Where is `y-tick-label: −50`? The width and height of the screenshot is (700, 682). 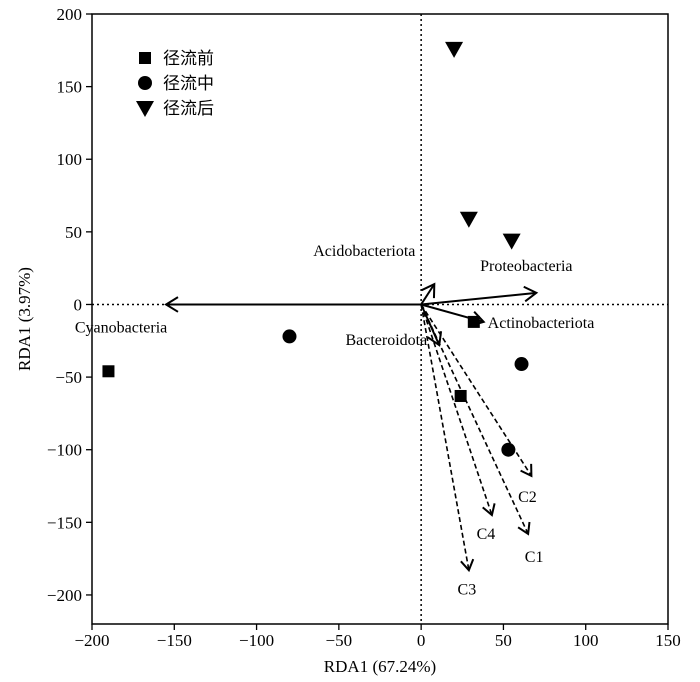
y-tick-label: −50 is located at coordinates (68, 377).